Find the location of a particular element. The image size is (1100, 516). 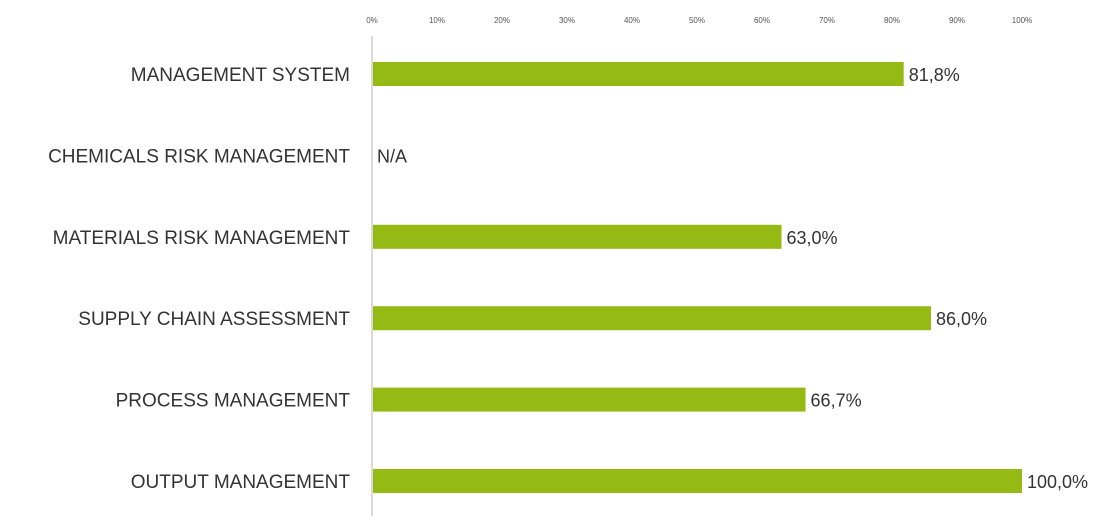

x-tick-label: 50% is located at coordinates (697, 20).